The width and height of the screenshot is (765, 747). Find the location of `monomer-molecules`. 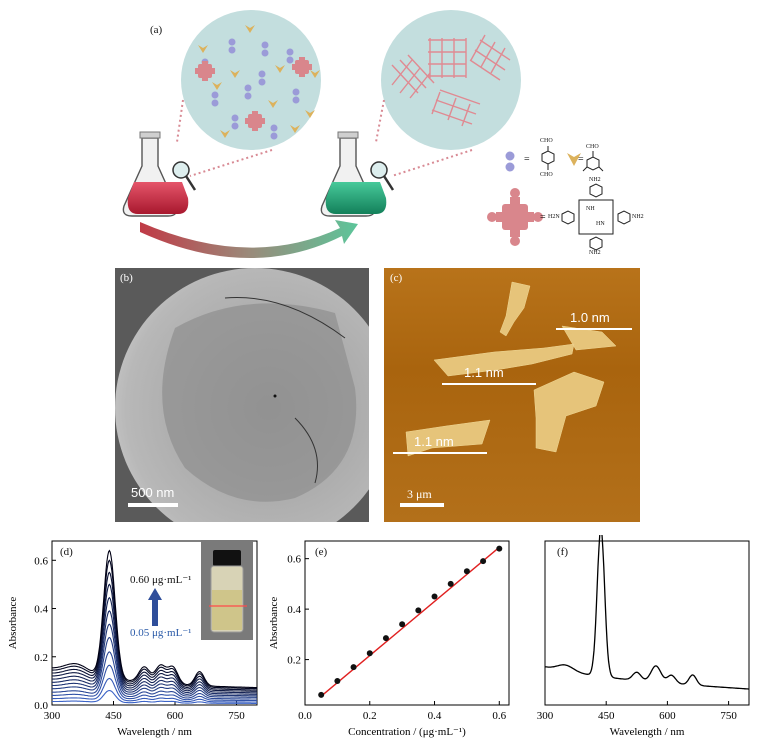

monomer-molecules is located at coordinates (257, 82).